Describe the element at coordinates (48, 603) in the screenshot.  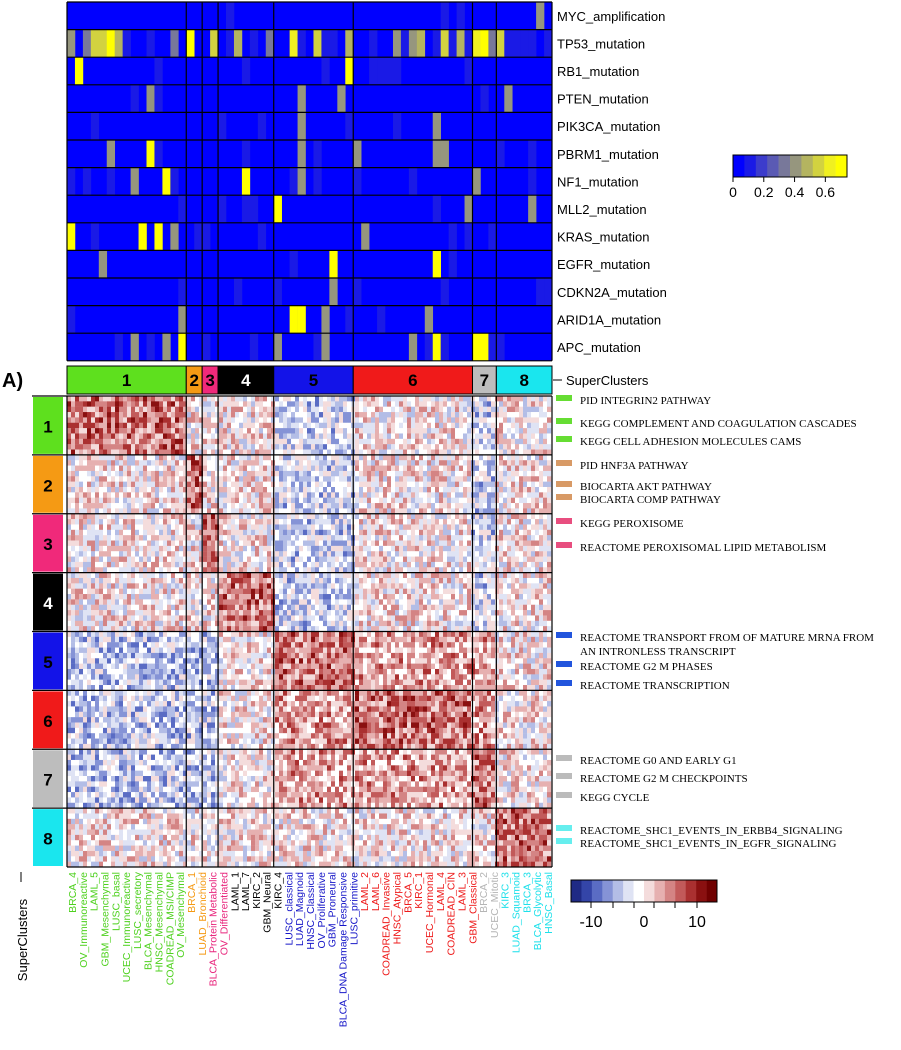
I see `supercluster-row-number: 4` at that location.